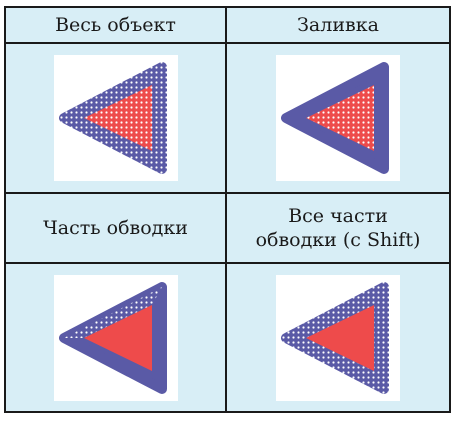 The width and height of the screenshot is (457, 424). I want to click on header-stroke-part: Часть обводки, so click(115, 228).